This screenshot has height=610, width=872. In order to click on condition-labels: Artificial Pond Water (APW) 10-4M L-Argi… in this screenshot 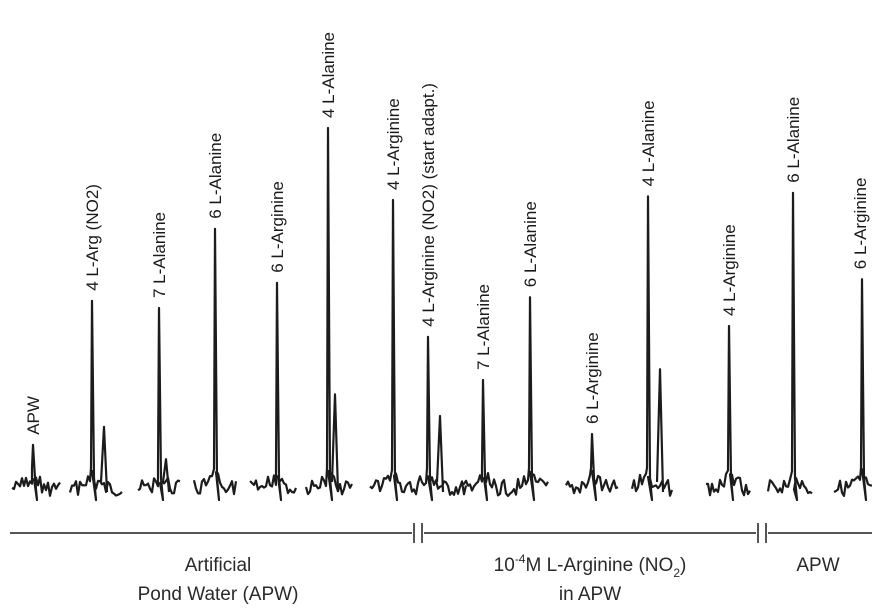, I will do `click(489, 578)`.